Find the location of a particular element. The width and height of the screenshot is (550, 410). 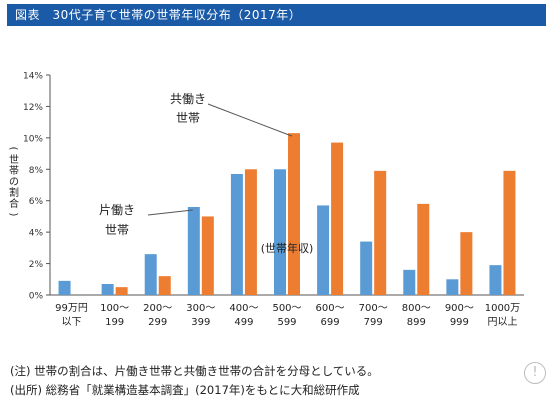

x-tick-label: 99万円 is located at coordinates (71, 308).